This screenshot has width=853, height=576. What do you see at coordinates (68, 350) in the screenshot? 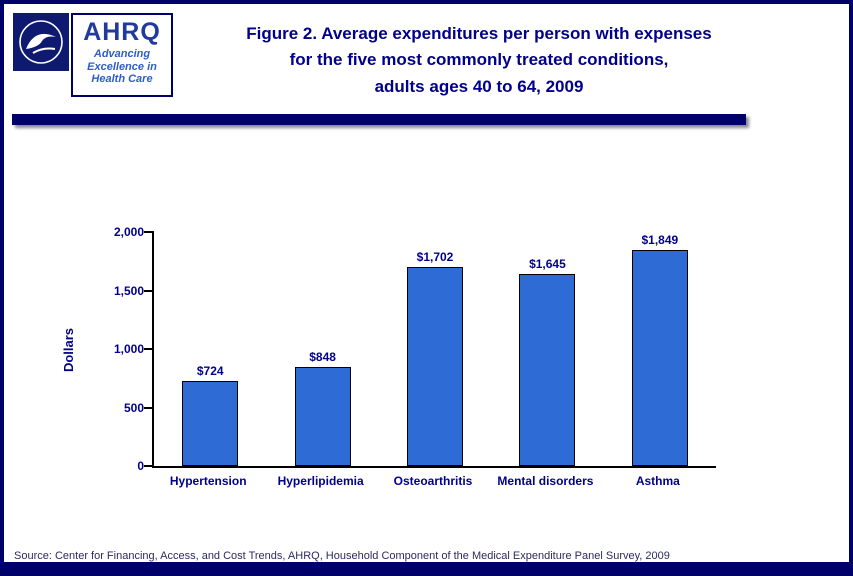
I see `y-axis-title: Dollars` at bounding box center [68, 350].